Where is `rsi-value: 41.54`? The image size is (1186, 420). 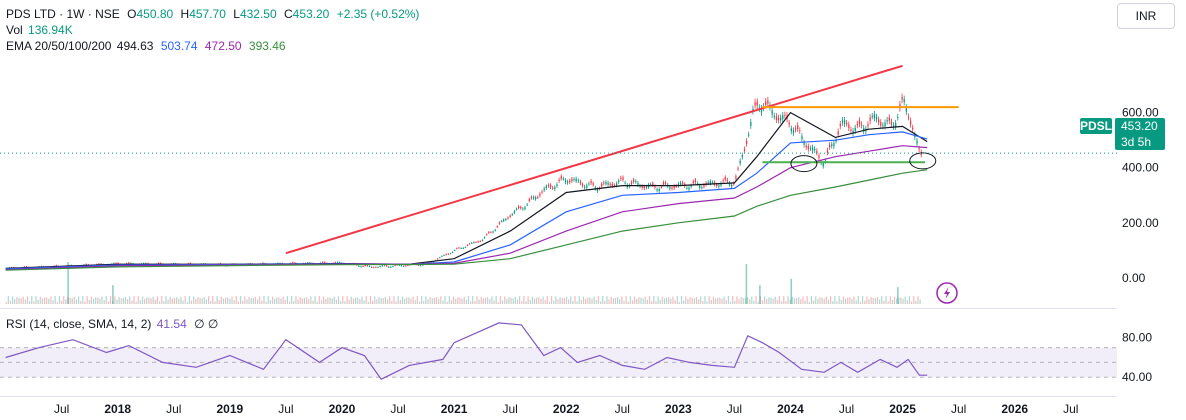 rsi-value: 41.54 is located at coordinates (171, 324).